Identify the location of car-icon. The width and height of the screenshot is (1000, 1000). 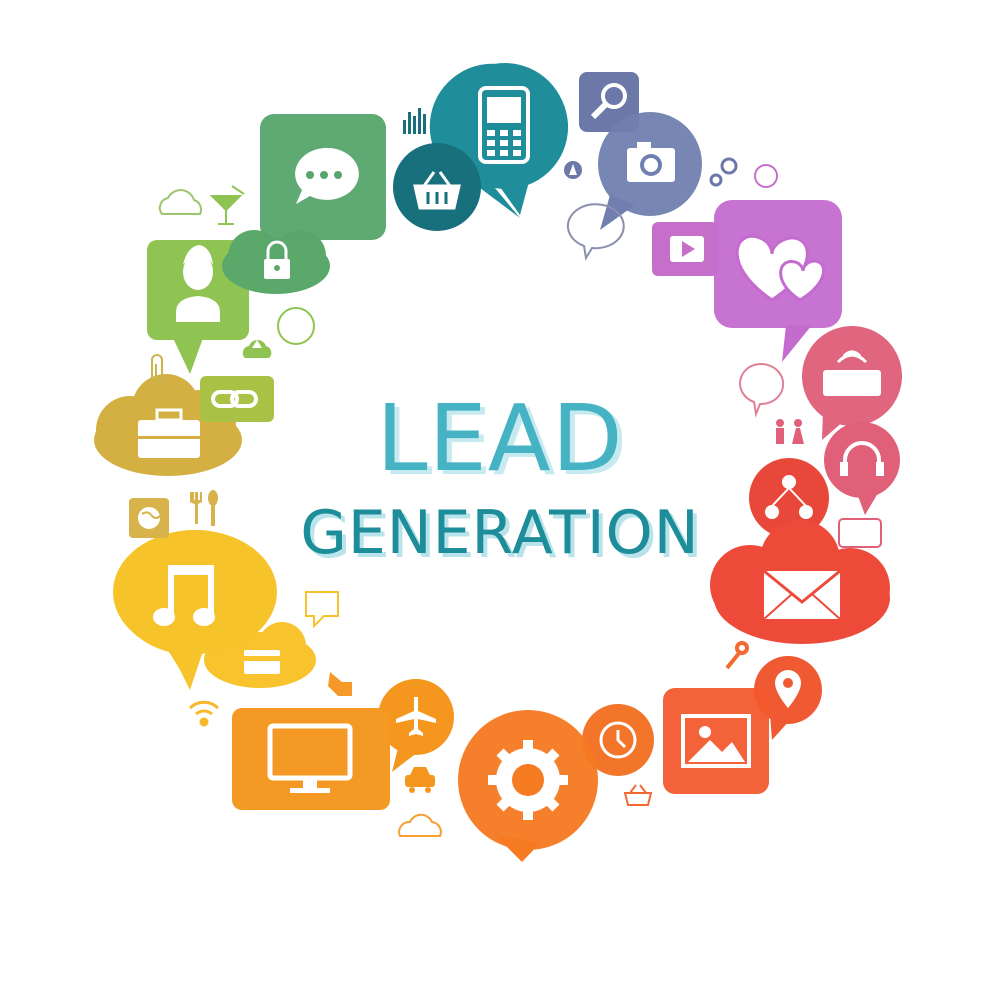
(420, 780).